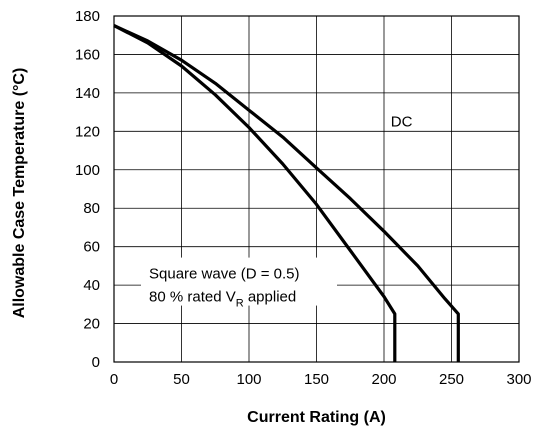  What do you see at coordinates (451, 379) in the screenshot?
I see `x-tick-label: 250` at bounding box center [451, 379].